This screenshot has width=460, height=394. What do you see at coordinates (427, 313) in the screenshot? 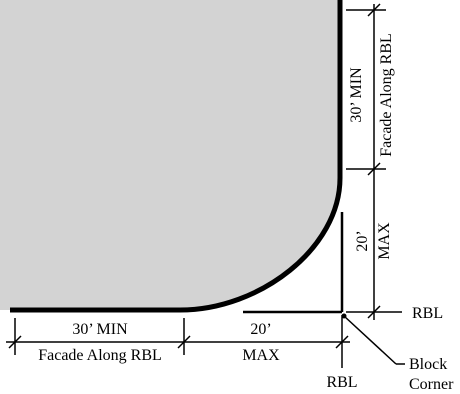
I see `rbl-label-right: RBL` at bounding box center [427, 313].